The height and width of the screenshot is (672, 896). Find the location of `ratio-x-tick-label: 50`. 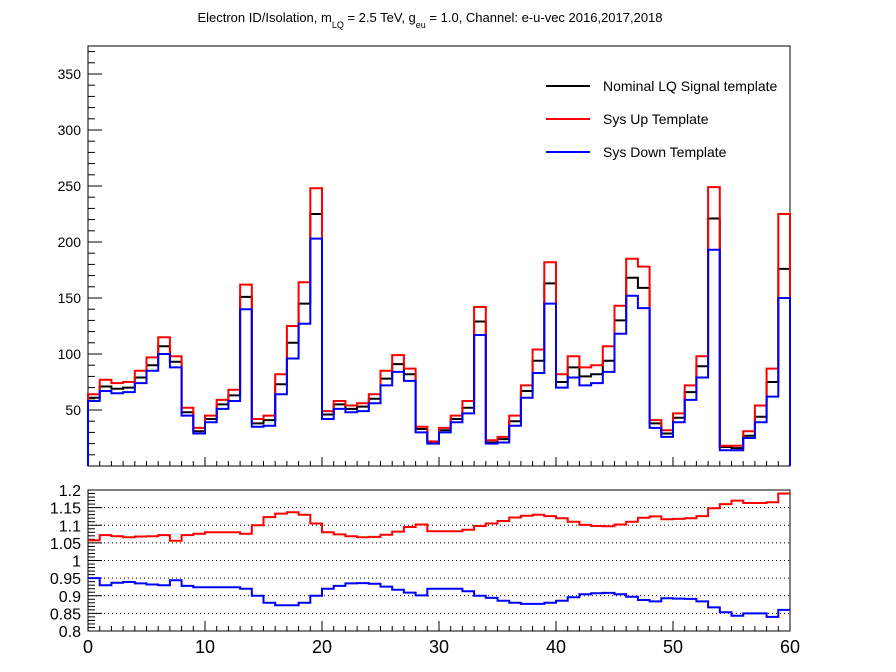

ratio-x-tick-label: 50 is located at coordinates (673, 647).